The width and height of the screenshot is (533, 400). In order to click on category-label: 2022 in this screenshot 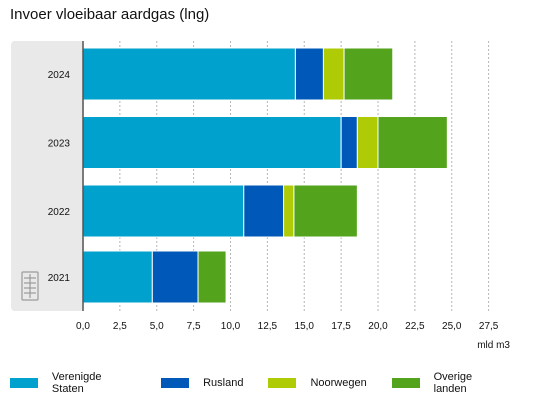, I will do `click(59, 212)`.